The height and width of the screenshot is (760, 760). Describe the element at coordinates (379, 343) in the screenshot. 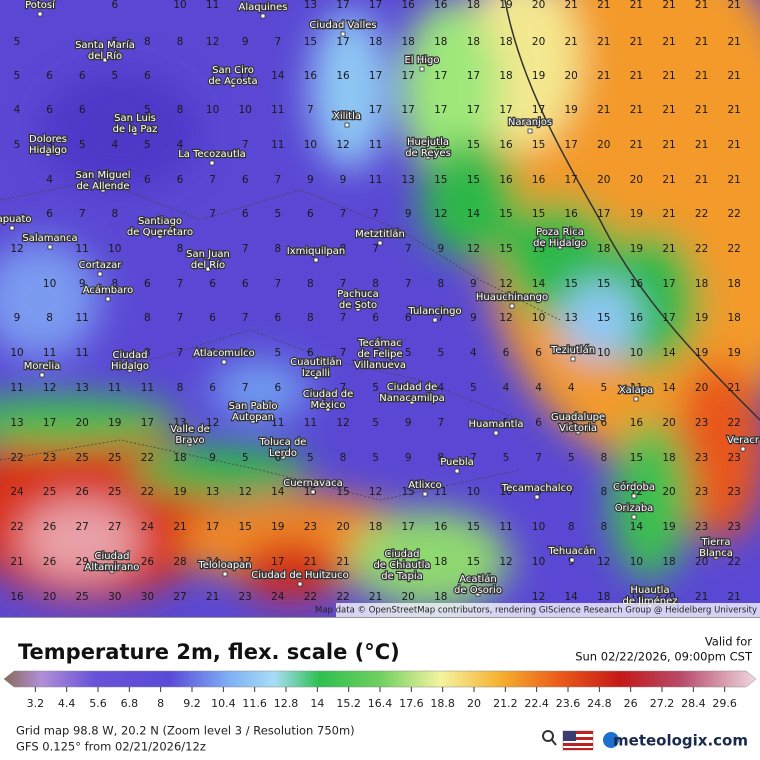

I see `place-label: Tecámac` at that location.